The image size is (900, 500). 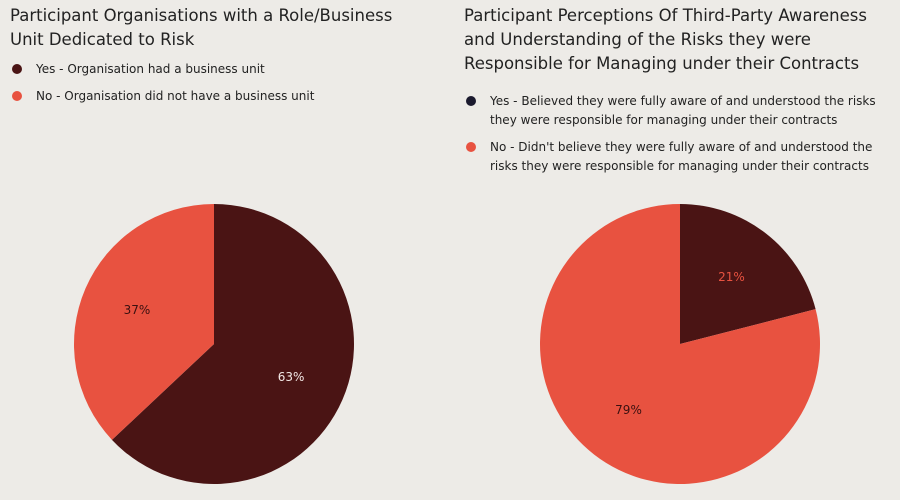 I want to click on data-label: 37%, so click(x=137, y=310).